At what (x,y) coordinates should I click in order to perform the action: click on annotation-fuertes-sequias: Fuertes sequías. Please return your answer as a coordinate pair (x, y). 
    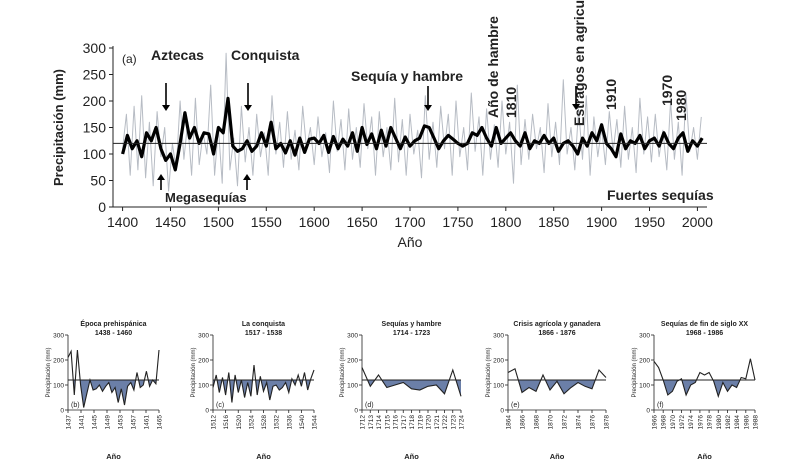
    Looking at the image, I should click on (660, 195).